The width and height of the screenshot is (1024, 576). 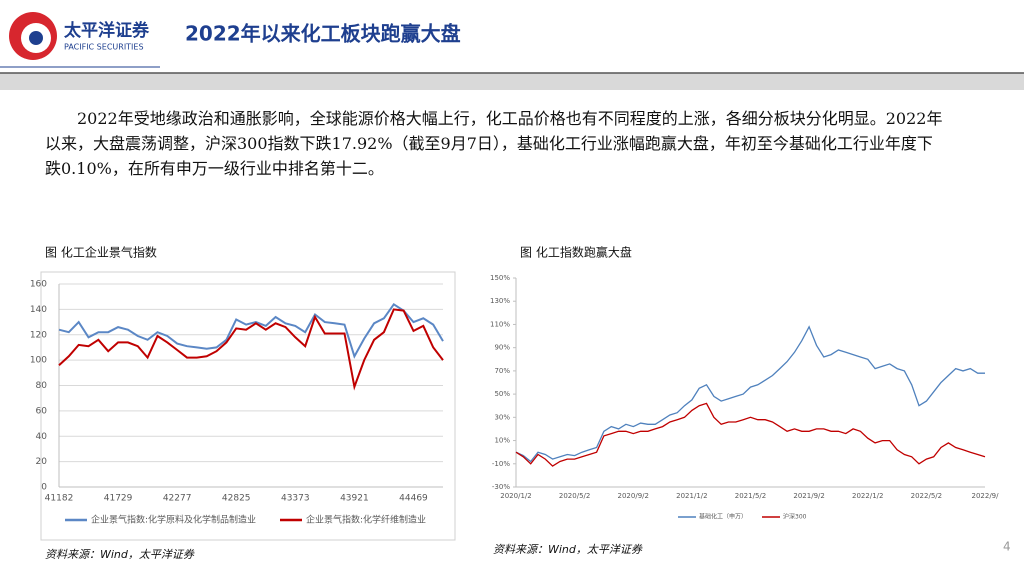 I want to click on y-tick-label: -10%, so click(x=501, y=464).